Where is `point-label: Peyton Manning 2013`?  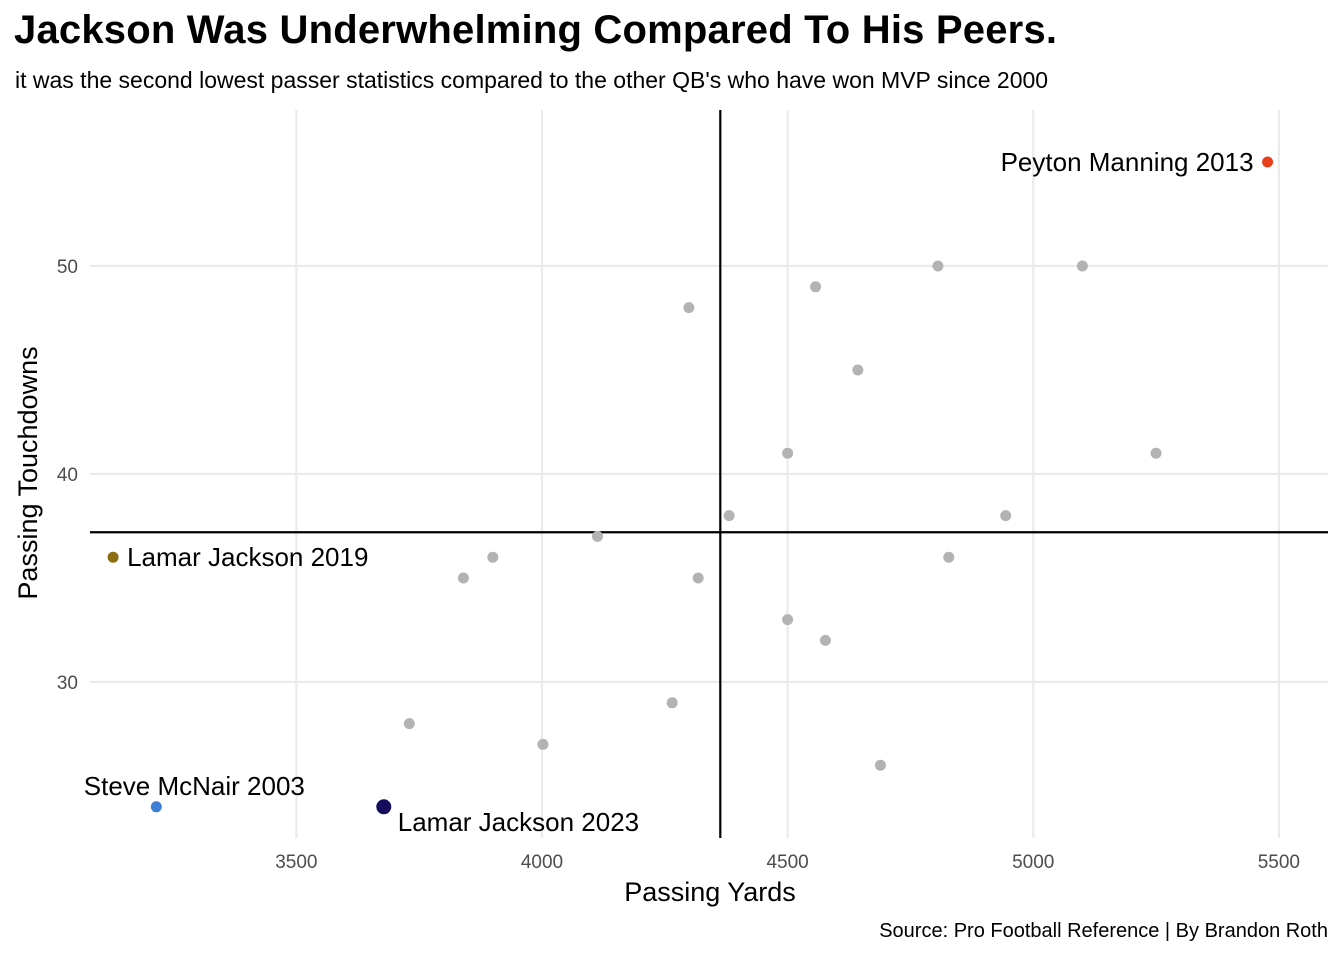 point-label: Peyton Manning 2013 is located at coordinates (1127, 162).